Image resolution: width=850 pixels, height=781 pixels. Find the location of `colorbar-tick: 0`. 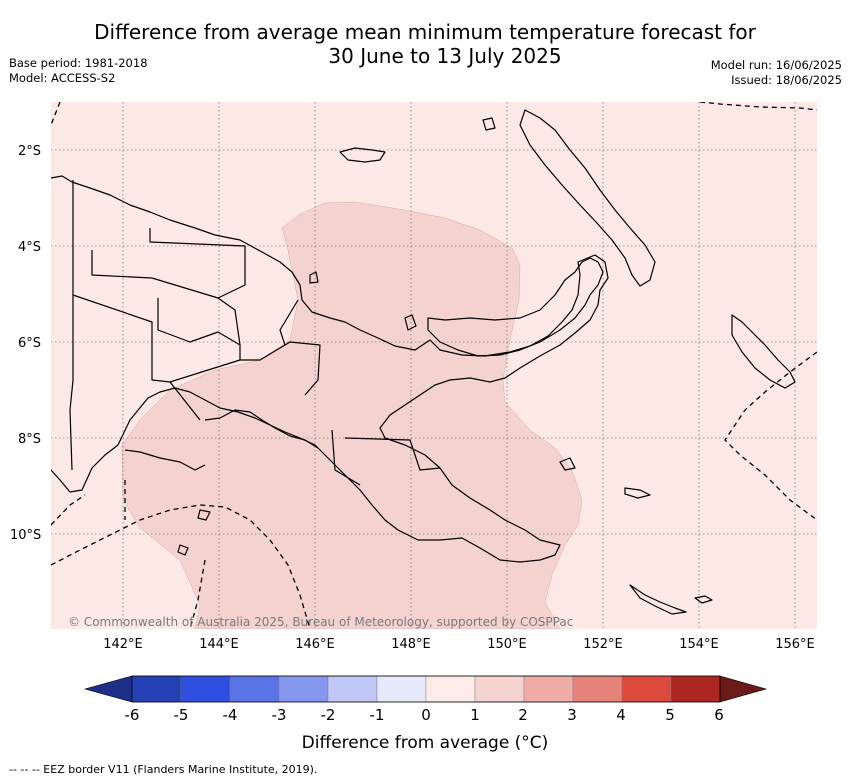

colorbar-tick: 0 is located at coordinates (426, 715).